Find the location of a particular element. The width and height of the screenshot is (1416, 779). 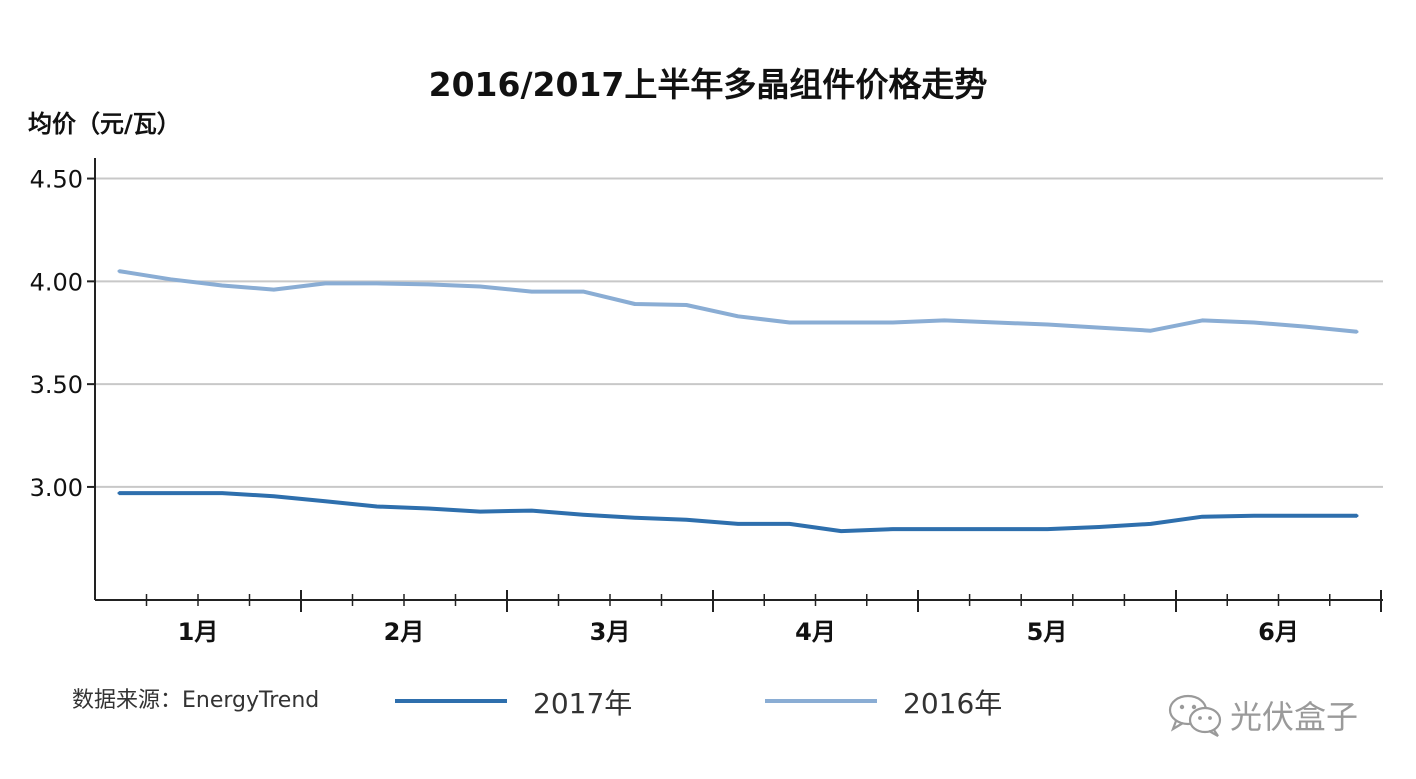

watermark-text: 光伏盒子 is located at coordinates (1294, 717).